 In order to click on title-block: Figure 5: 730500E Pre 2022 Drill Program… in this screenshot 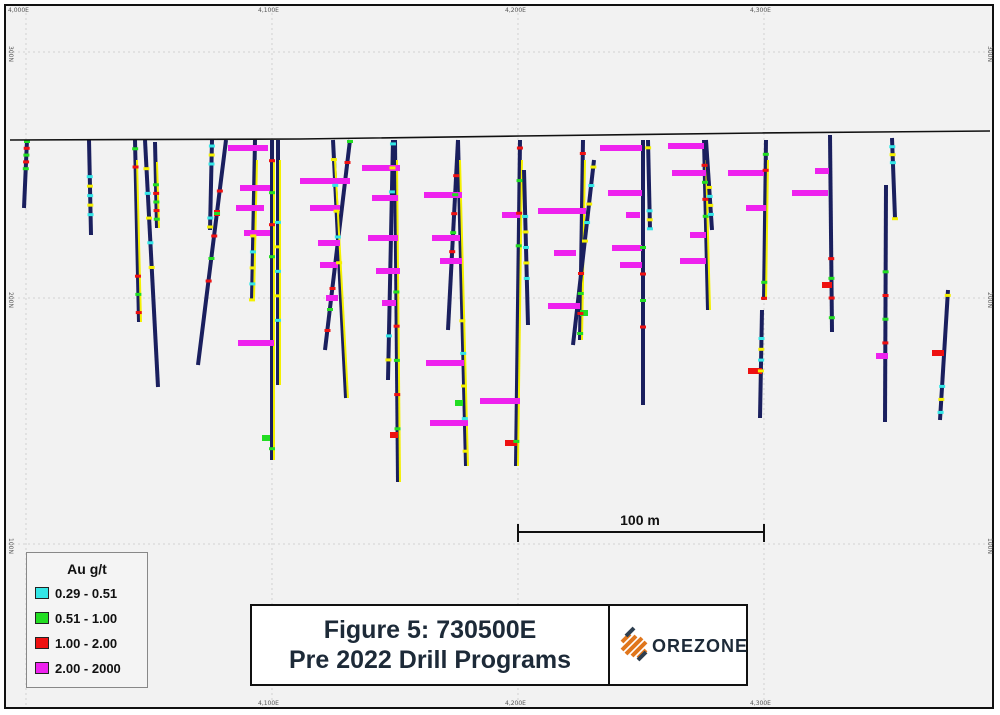, I will do `click(499, 645)`.